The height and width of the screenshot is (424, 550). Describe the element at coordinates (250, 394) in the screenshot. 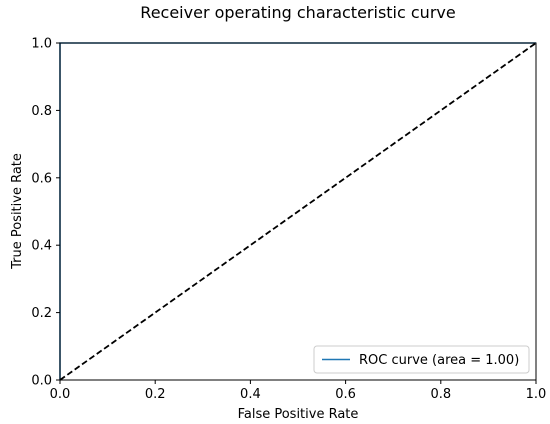

I see `x-tick-label: 0.4` at that location.